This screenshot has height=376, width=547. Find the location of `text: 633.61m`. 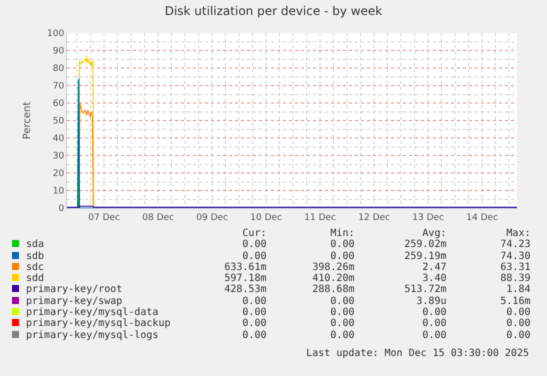

text: 633.61m is located at coordinates (244, 268).